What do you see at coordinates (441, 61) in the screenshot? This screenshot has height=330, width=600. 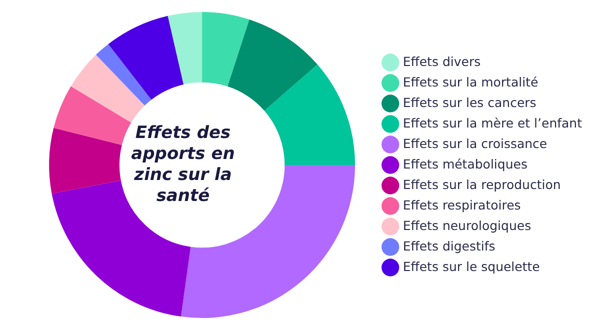 I see `legend-label: Effets divers` at bounding box center [441, 61].